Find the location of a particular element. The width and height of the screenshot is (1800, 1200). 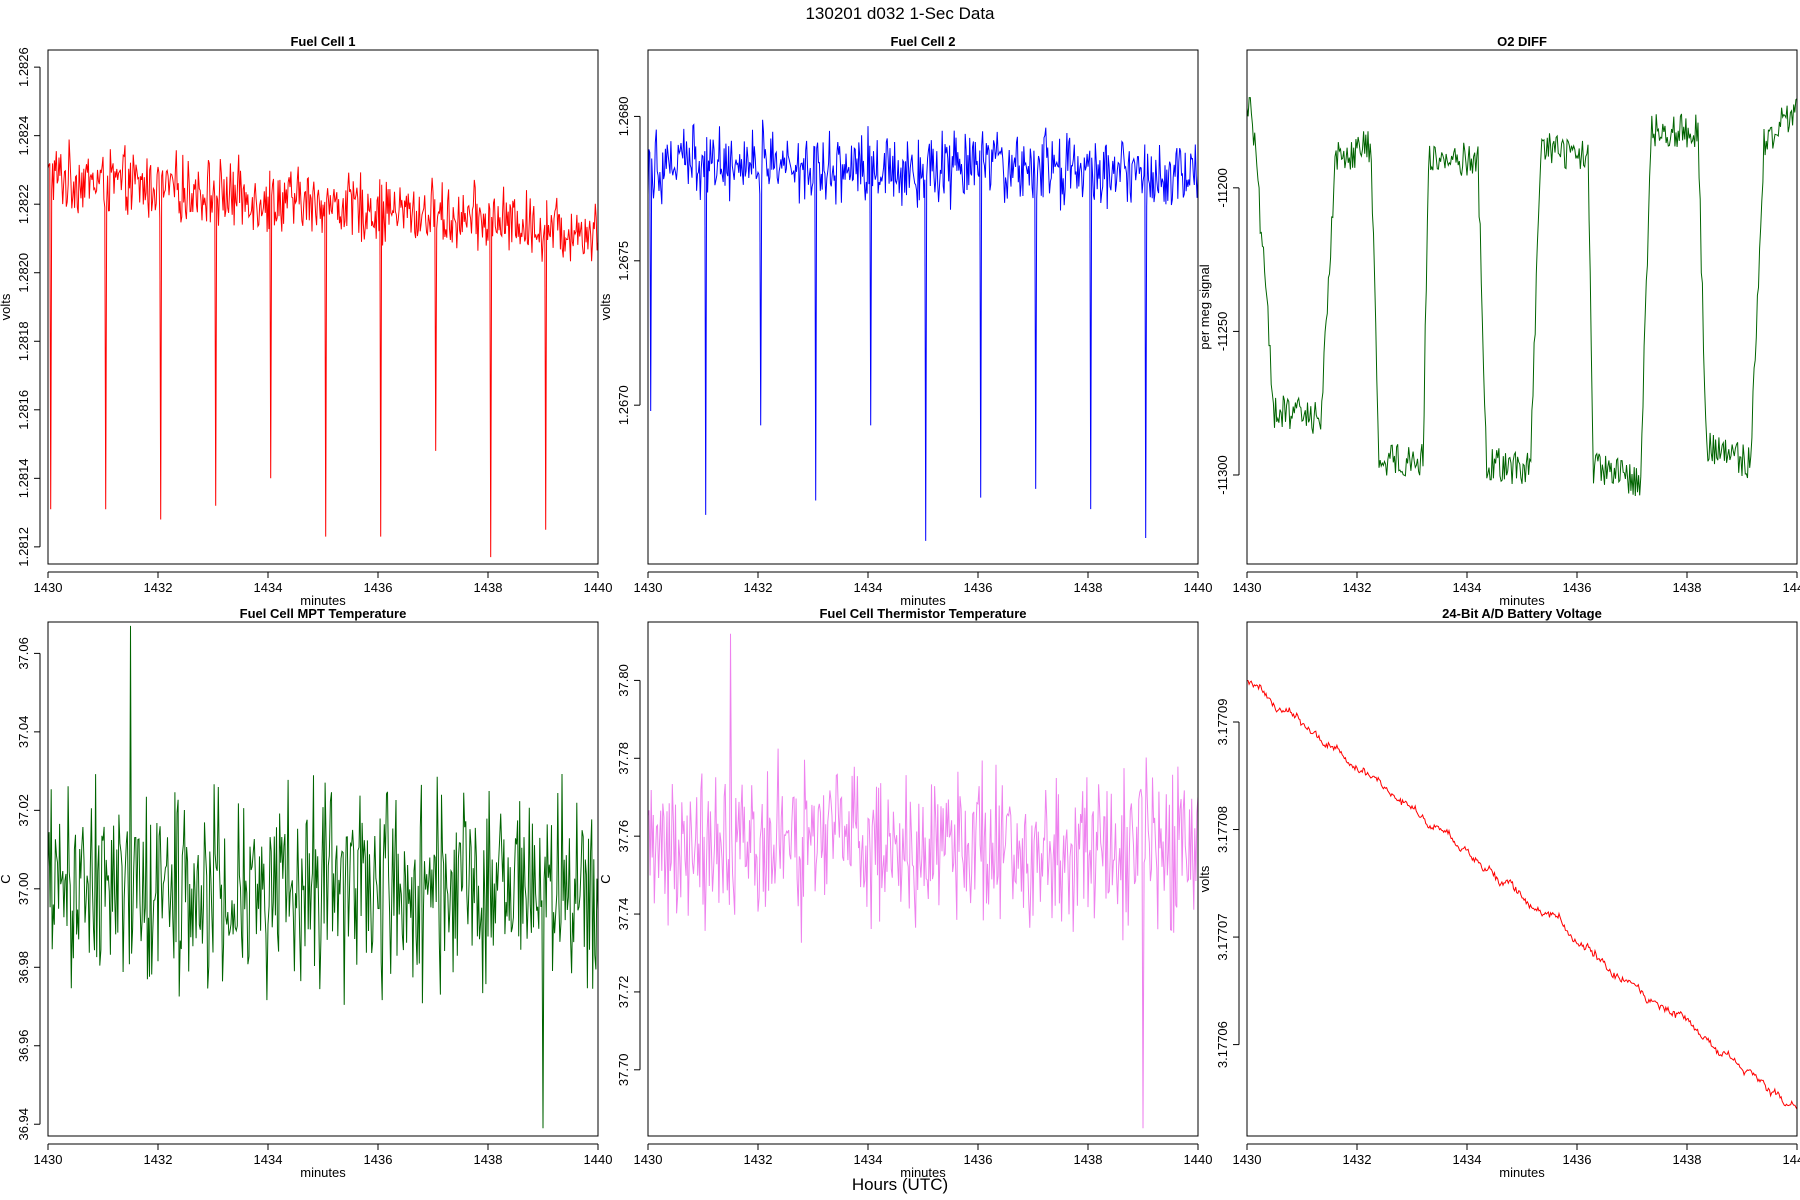

panel-title: Fuel Cell Thermistor Temperature is located at coordinates (922, 613).